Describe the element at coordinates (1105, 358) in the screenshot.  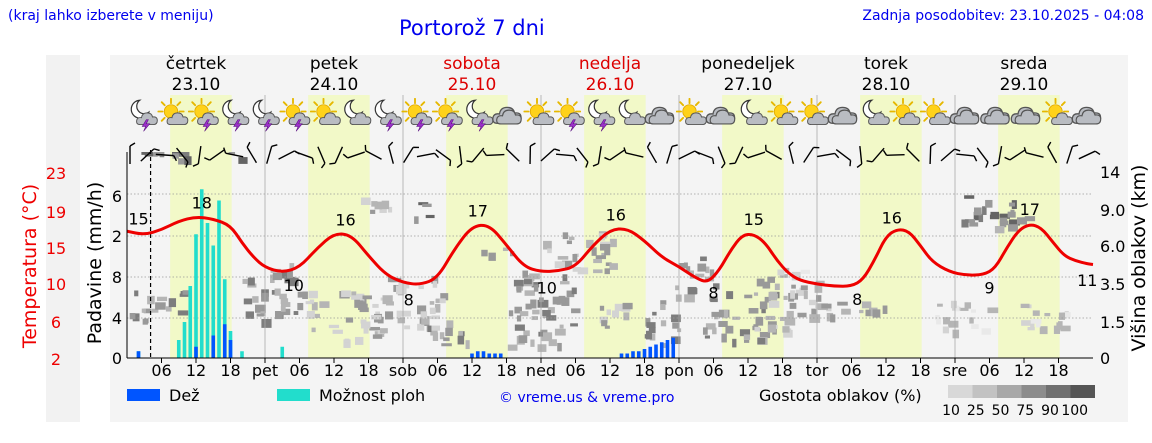
I see `cloud-height-tick-label: 0` at that location.